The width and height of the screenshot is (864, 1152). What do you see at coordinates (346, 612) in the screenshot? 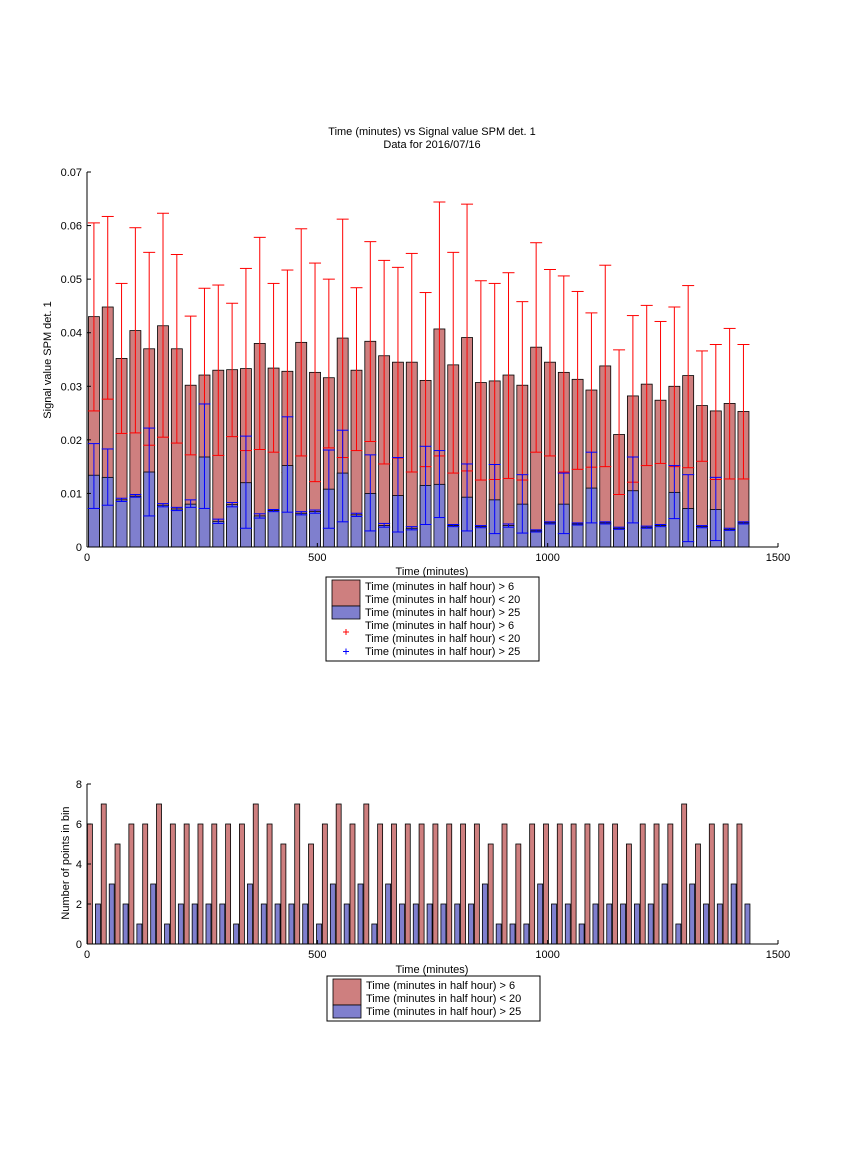
I see `legend-swatch-blue` at bounding box center [346, 612].